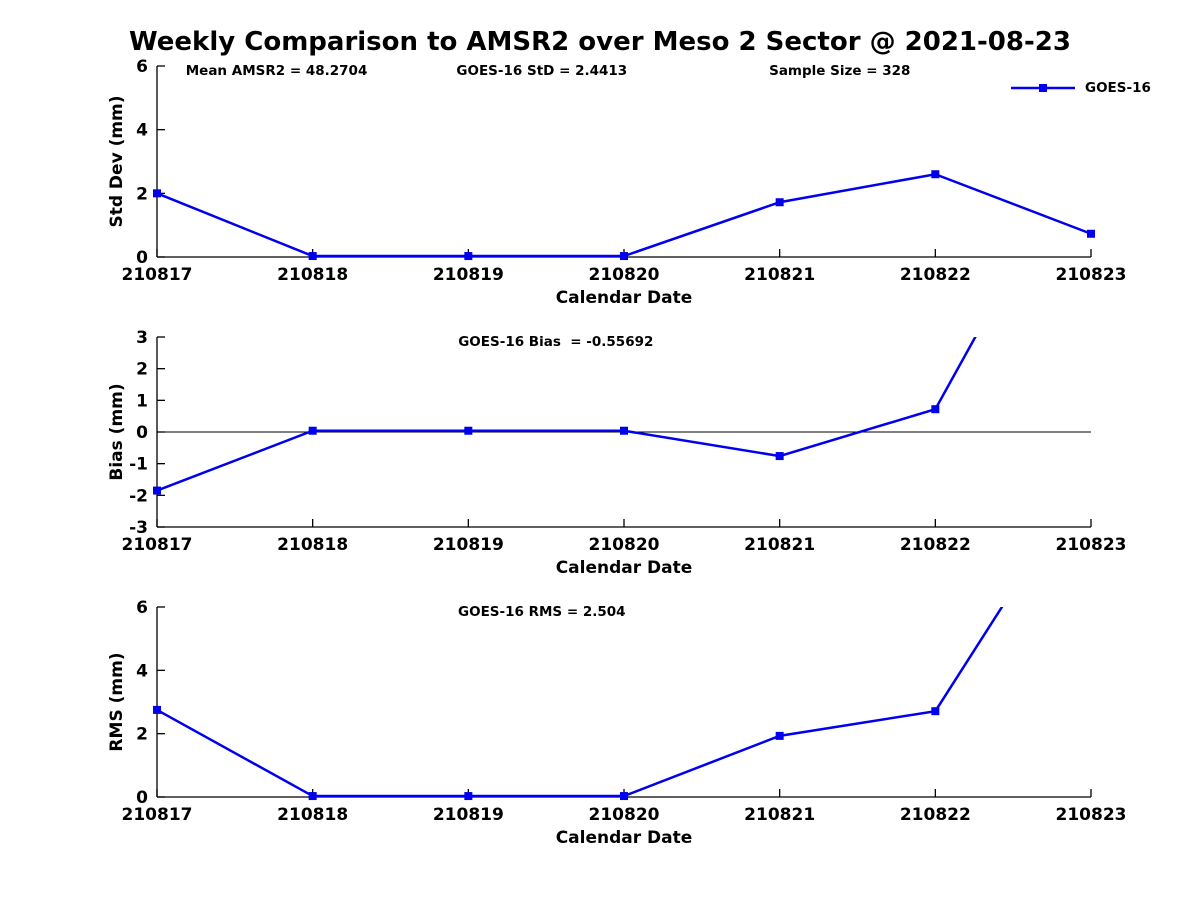 This screenshot has width=1200, height=900. I want to click on y-axis-label: Std Dev (mm), so click(117, 161).